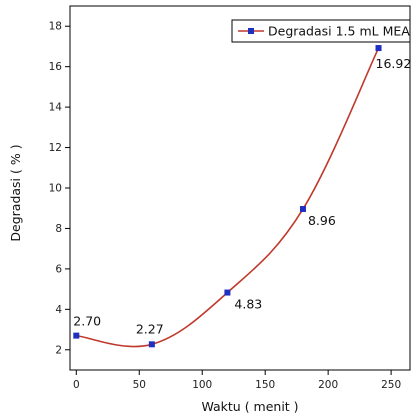 This screenshot has width=412, height=418. What do you see at coordinates (251, 31) in the screenshot?
I see `legend-marker` at bounding box center [251, 31].